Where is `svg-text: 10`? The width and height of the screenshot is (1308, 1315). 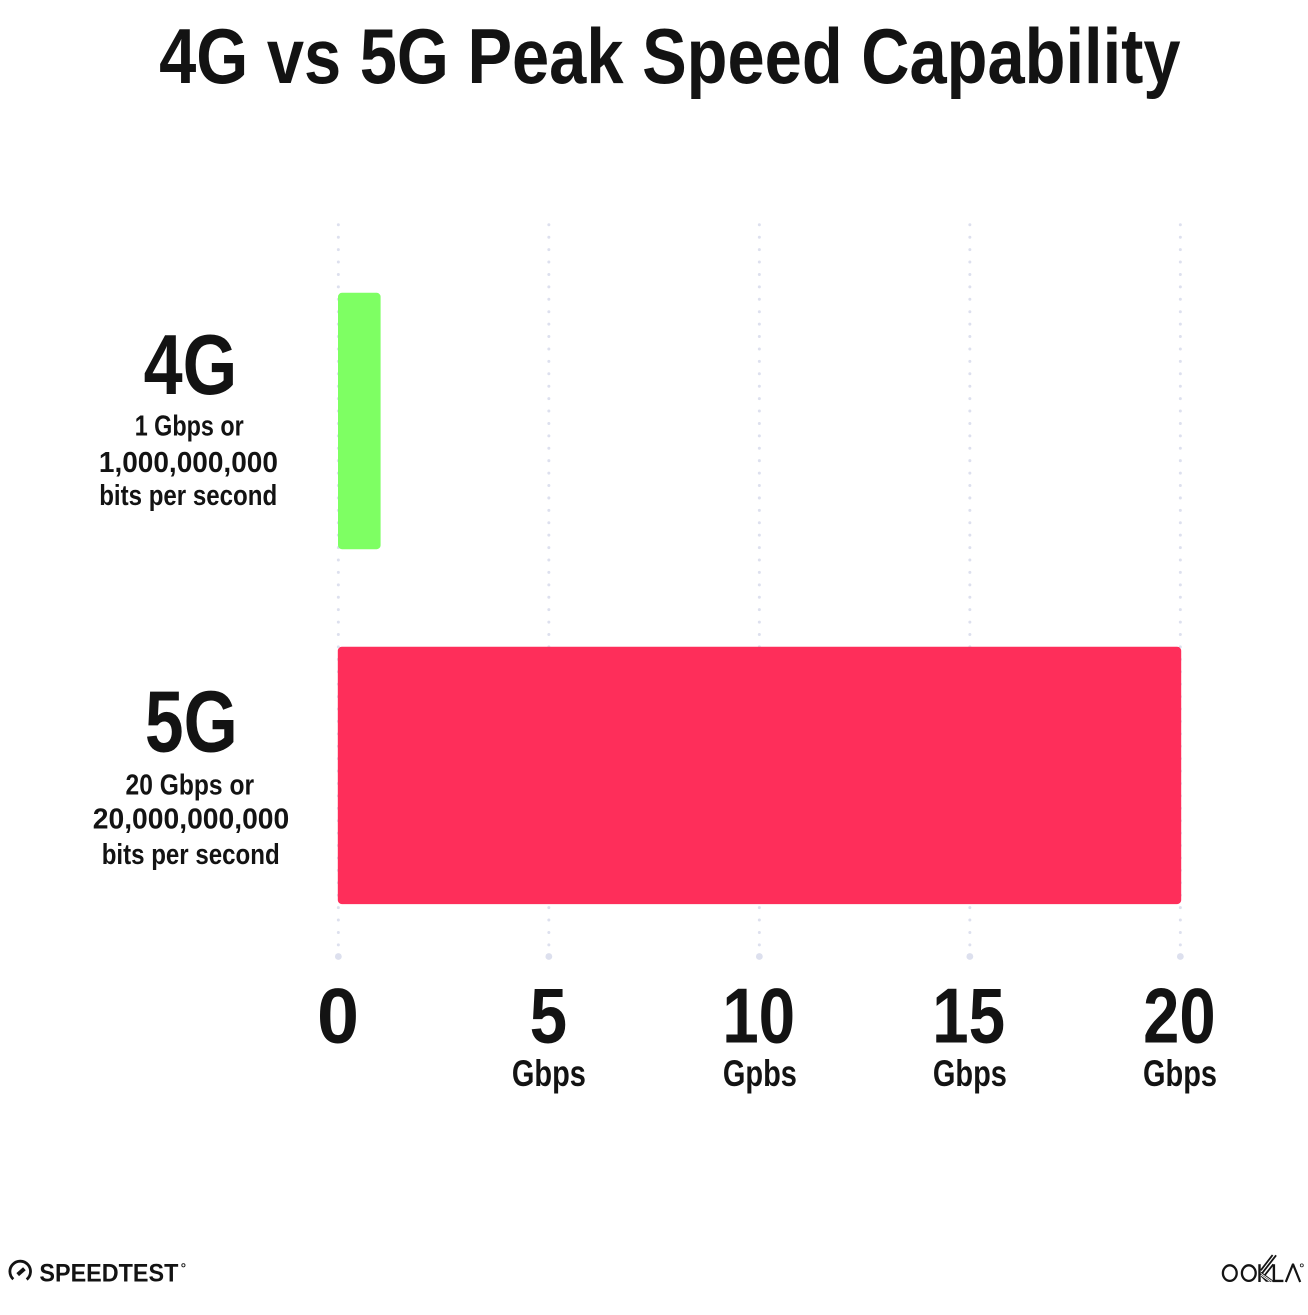 svg-text: 10 is located at coordinates (758, 1015).